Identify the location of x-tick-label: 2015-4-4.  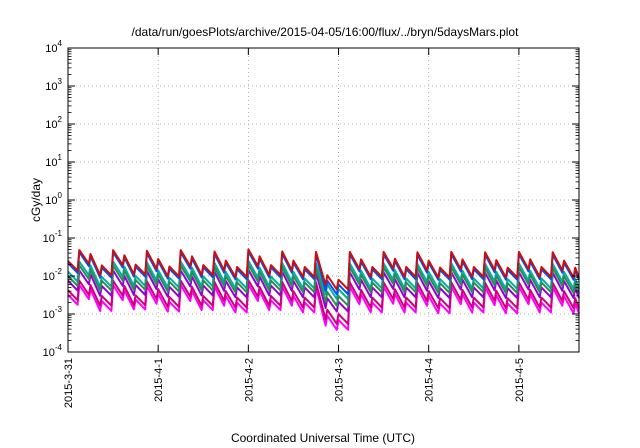
(430, 380).